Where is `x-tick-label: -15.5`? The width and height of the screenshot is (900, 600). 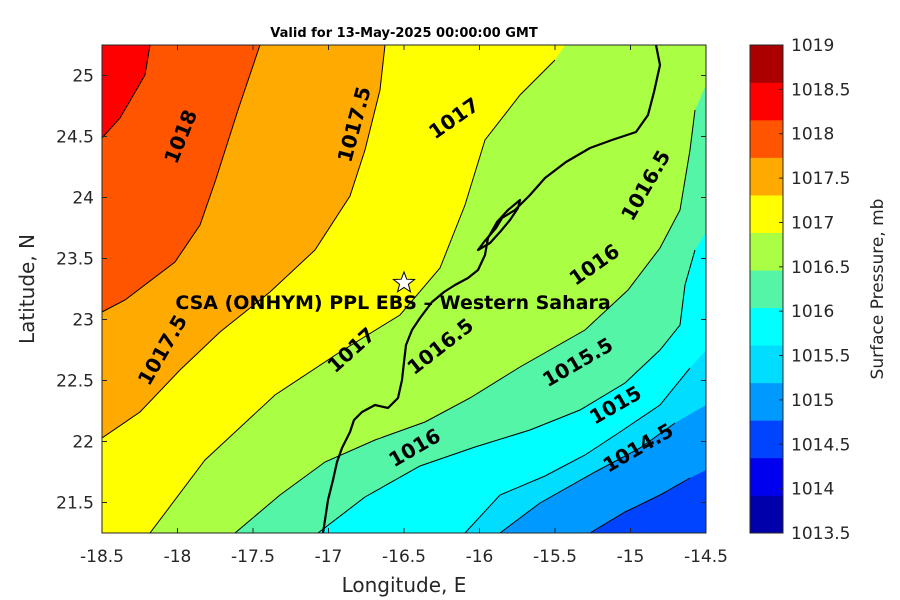
x-tick-label: -15.5 is located at coordinates (555, 557).